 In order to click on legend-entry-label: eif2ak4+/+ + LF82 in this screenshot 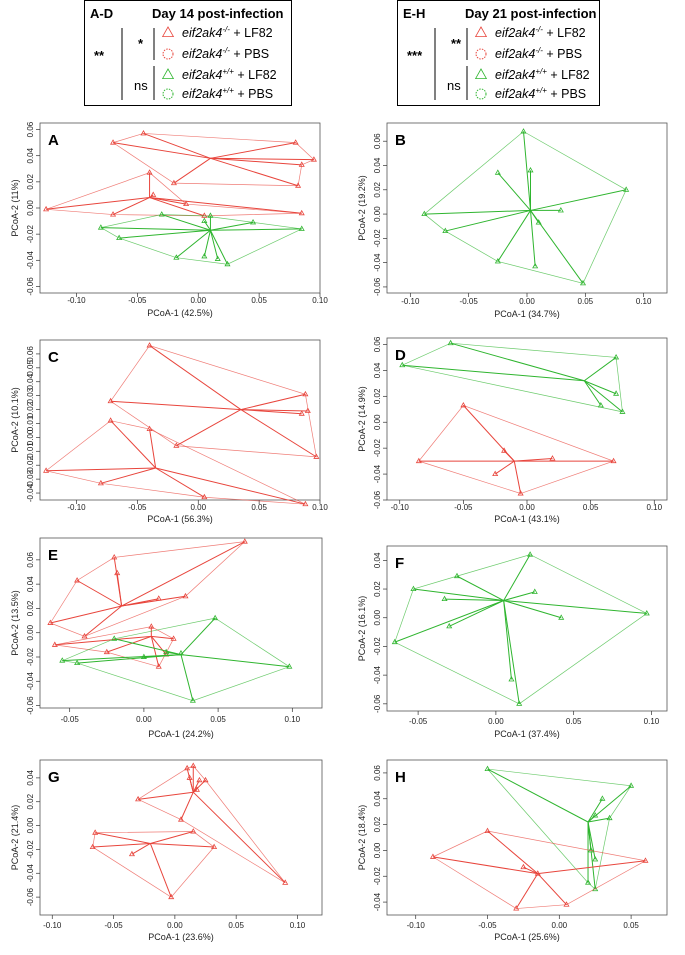, I will do `click(542, 74)`.